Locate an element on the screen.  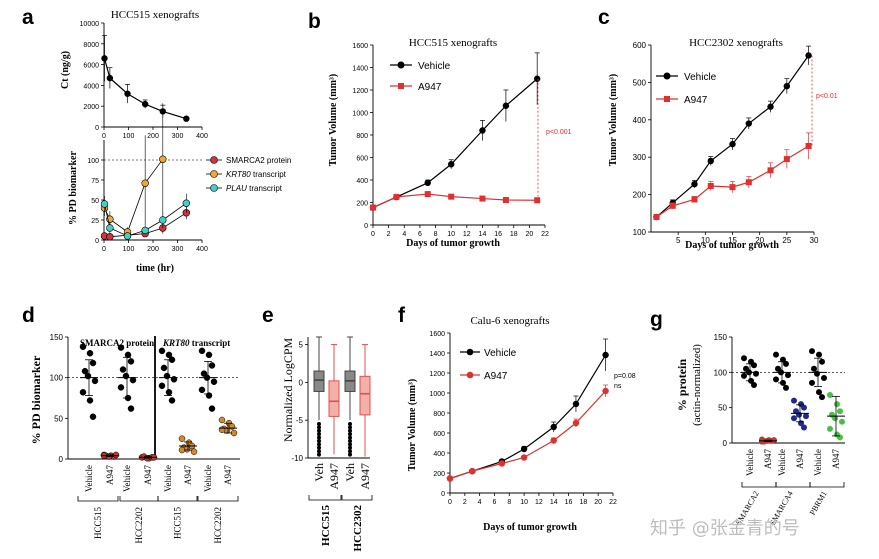
legend-label-a947: A947 is located at coordinates (496, 376).